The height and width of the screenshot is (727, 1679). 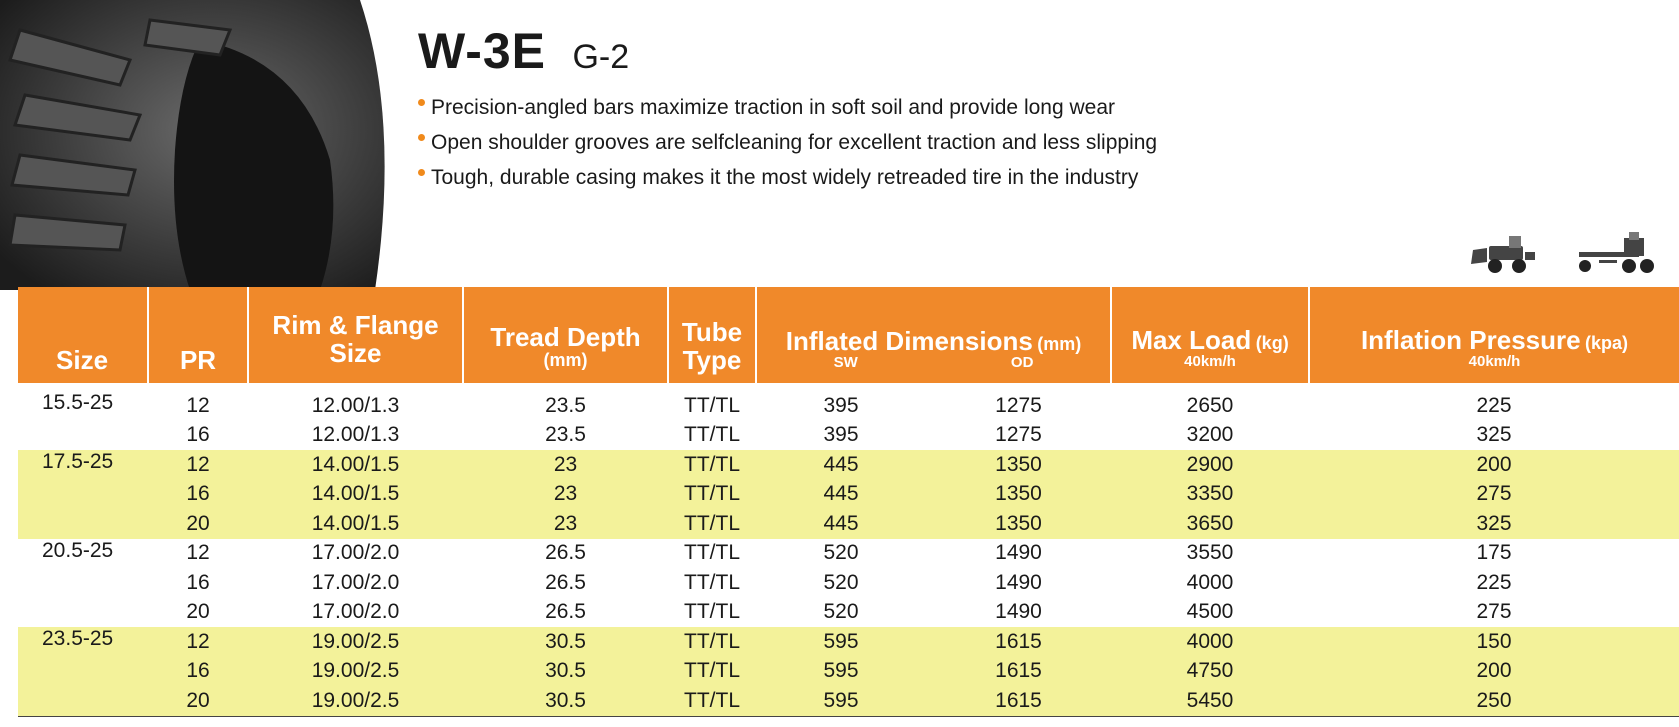 I want to click on model-name: W-3E, so click(x=482, y=51).